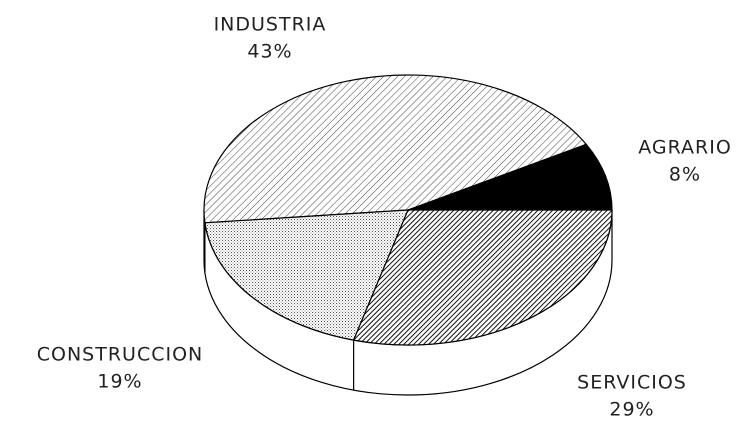 Image resolution: width=745 pixels, height=422 pixels. I want to click on slice-value-label: 43%, so click(269, 52).